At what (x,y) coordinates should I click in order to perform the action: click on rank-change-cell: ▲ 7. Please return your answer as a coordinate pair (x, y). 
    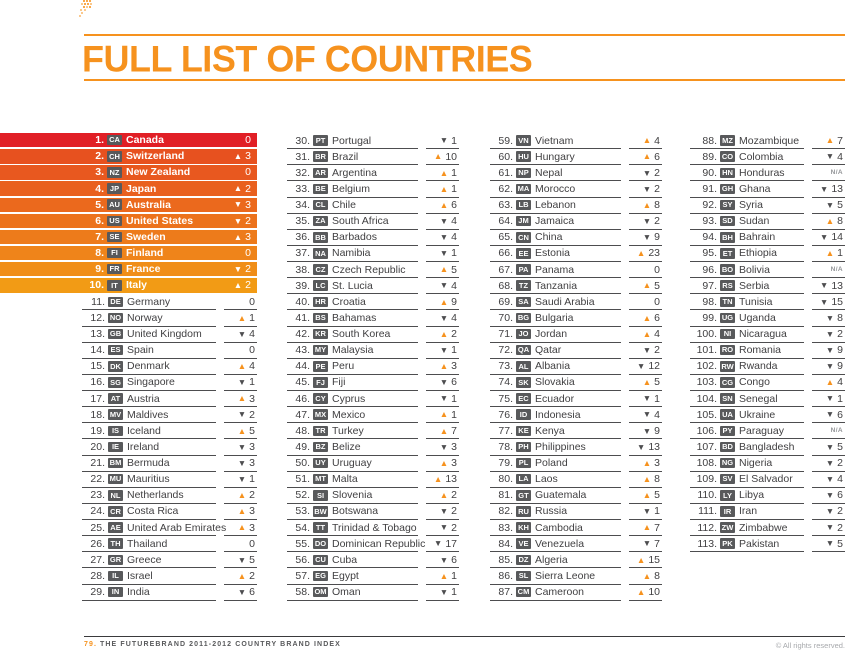
    Looking at the image, I should click on (442, 431).